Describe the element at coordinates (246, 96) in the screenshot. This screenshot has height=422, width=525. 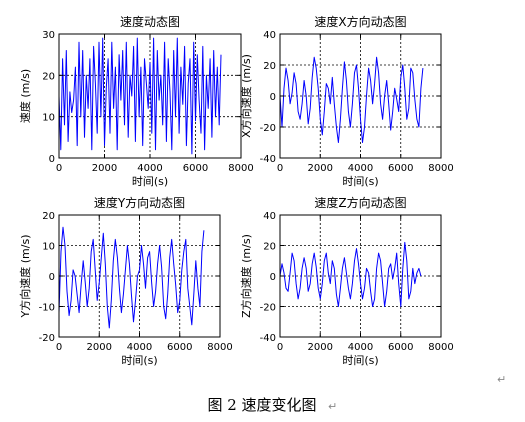
I see `y-axis-label: X方向速度 (m/s)` at that location.